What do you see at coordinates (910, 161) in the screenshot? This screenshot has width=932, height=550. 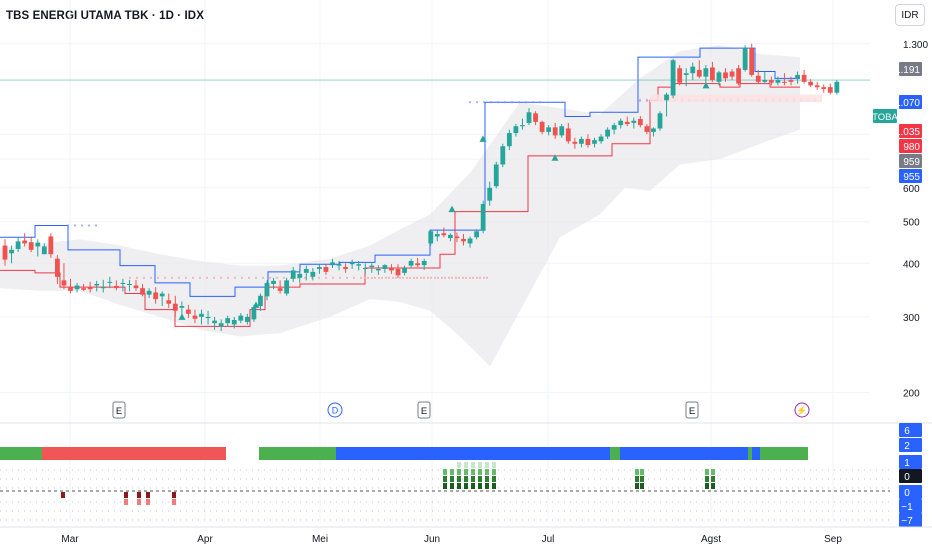 I see `price-tag` at bounding box center [910, 161].